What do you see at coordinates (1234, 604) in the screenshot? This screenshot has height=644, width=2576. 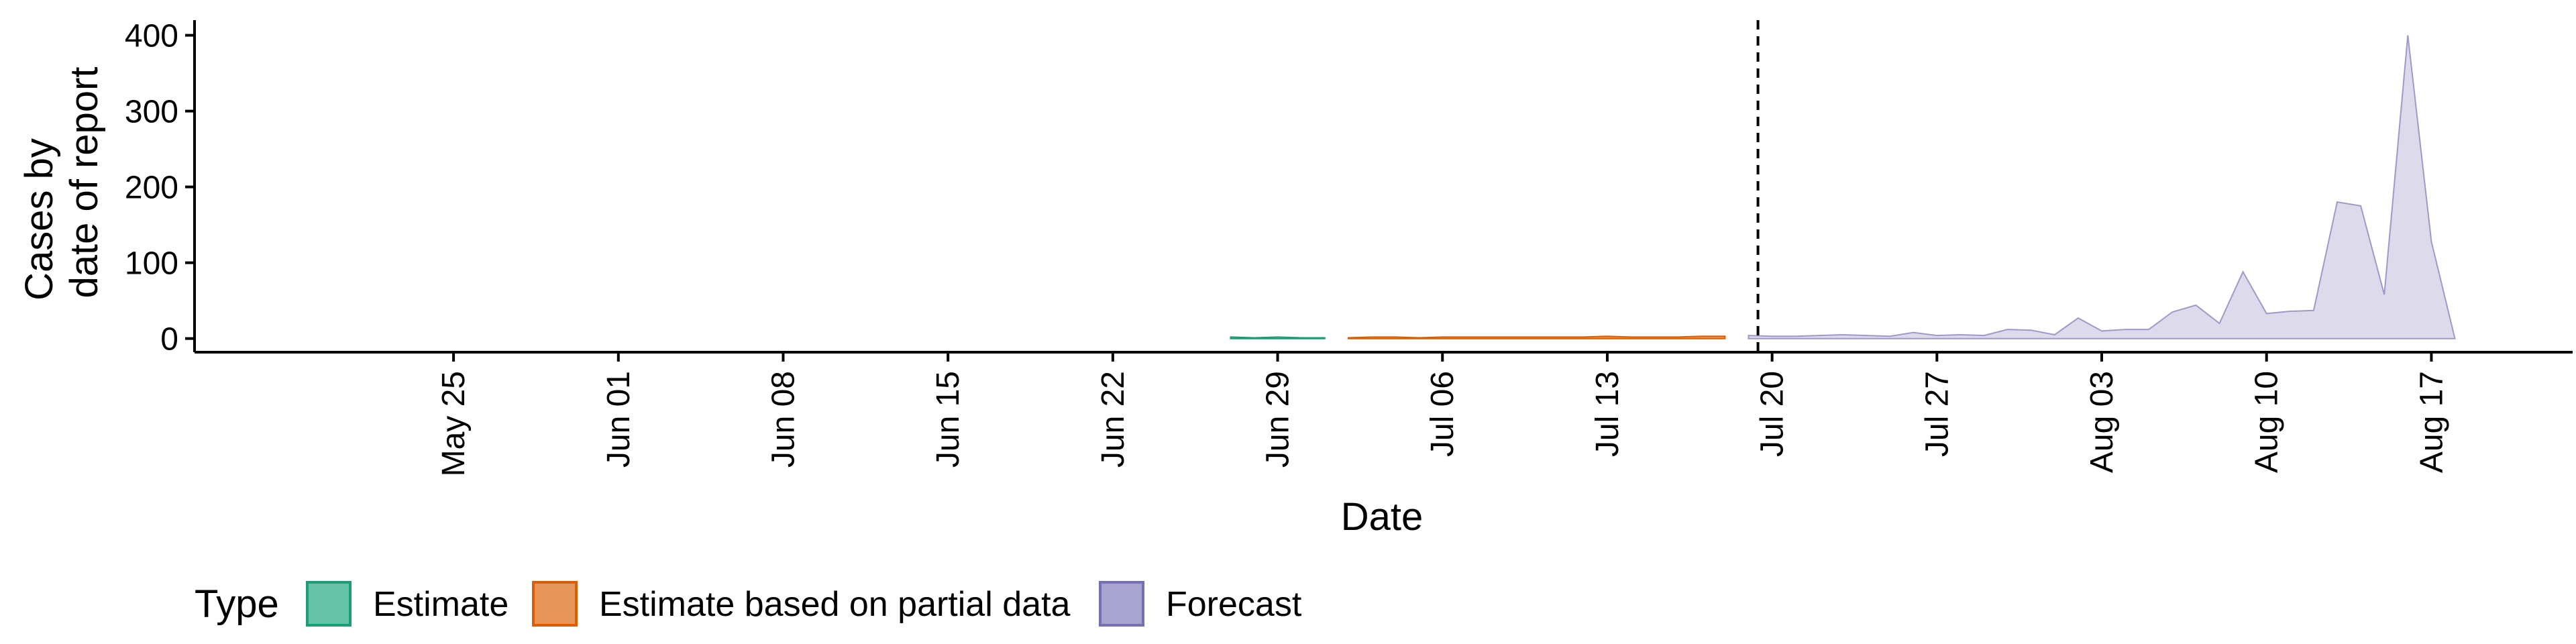 I see `legend-label-2: Forecast` at bounding box center [1234, 604].